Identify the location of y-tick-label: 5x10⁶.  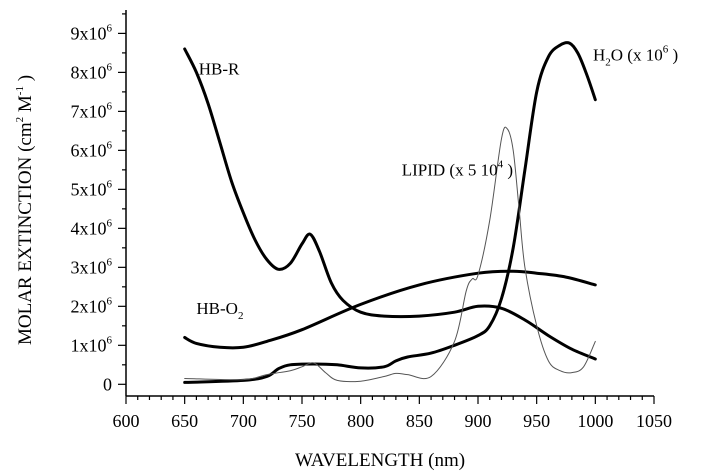
(92, 188).